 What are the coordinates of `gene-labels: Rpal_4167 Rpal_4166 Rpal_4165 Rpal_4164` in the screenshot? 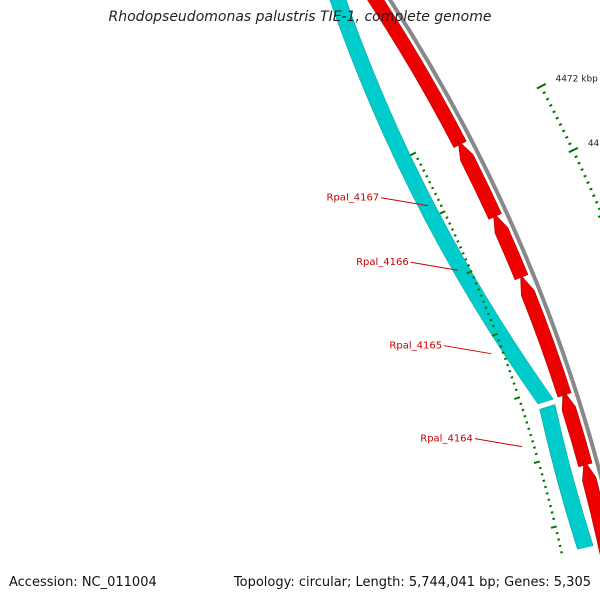 It's located at (425, 320).